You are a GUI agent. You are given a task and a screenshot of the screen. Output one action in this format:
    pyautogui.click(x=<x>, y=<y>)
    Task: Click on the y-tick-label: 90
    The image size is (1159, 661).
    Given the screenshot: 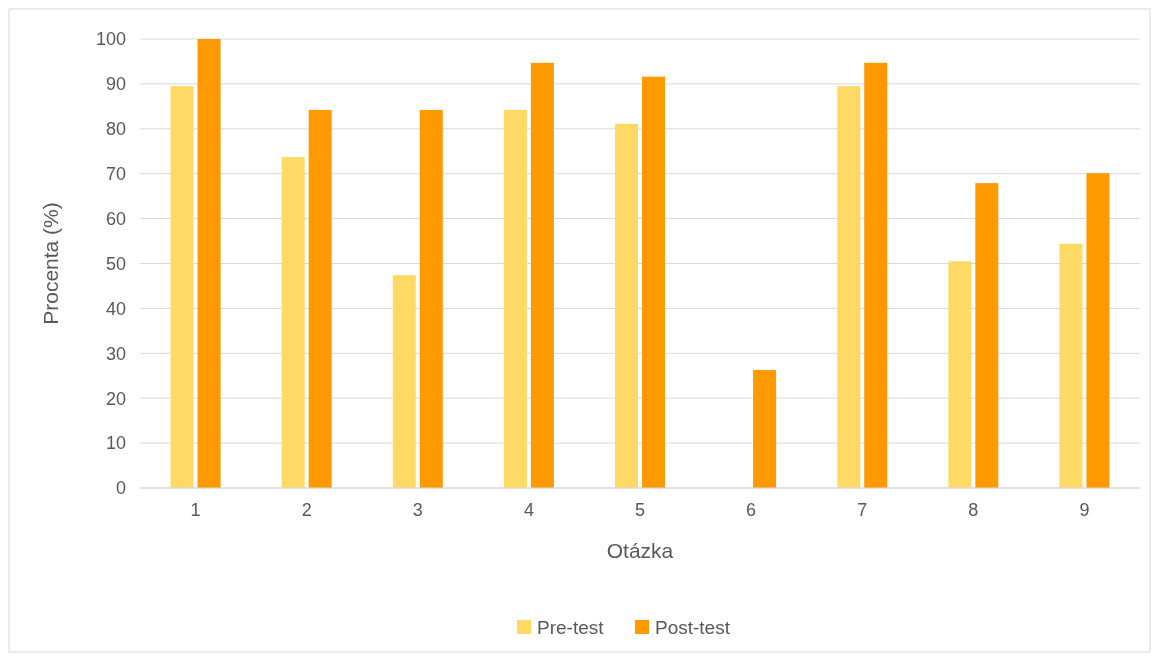 What is the action you would take?
    pyautogui.click(x=115, y=84)
    